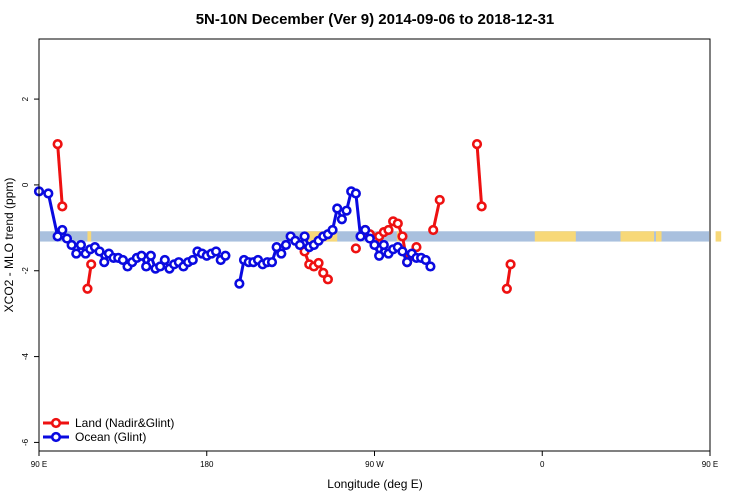 Image resolution: width=750 pixels, height=500 pixels. I want to click on legend-item-0: Land (Nadir&Glint), so click(108, 423).